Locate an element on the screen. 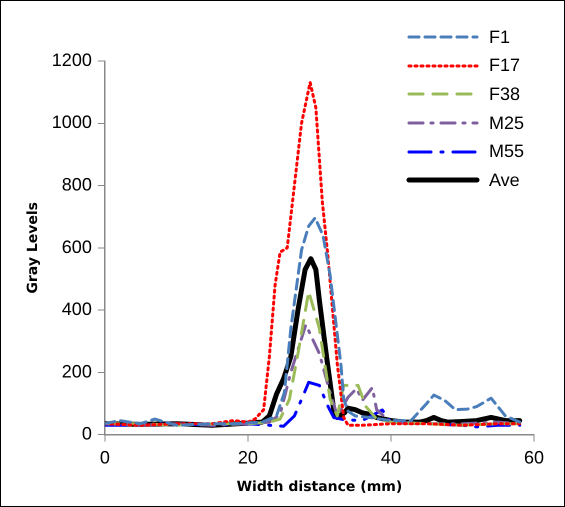  y-axis-title: Gray Levels is located at coordinates (33, 248).